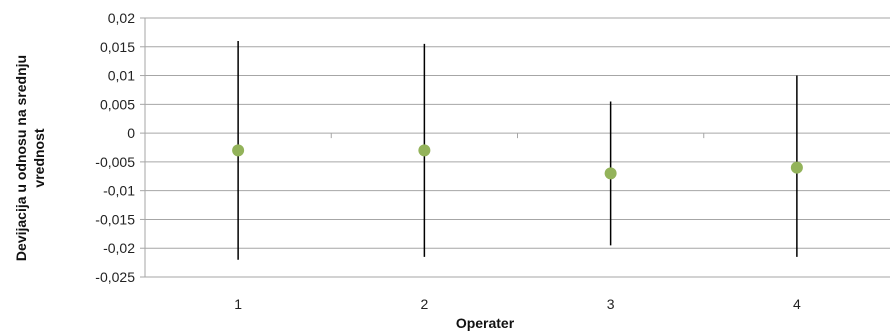 Image resolution: width=890 pixels, height=331 pixels. Describe the element at coordinates (115, 162) in the screenshot. I see `y-tick-label: -0,005` at that location.